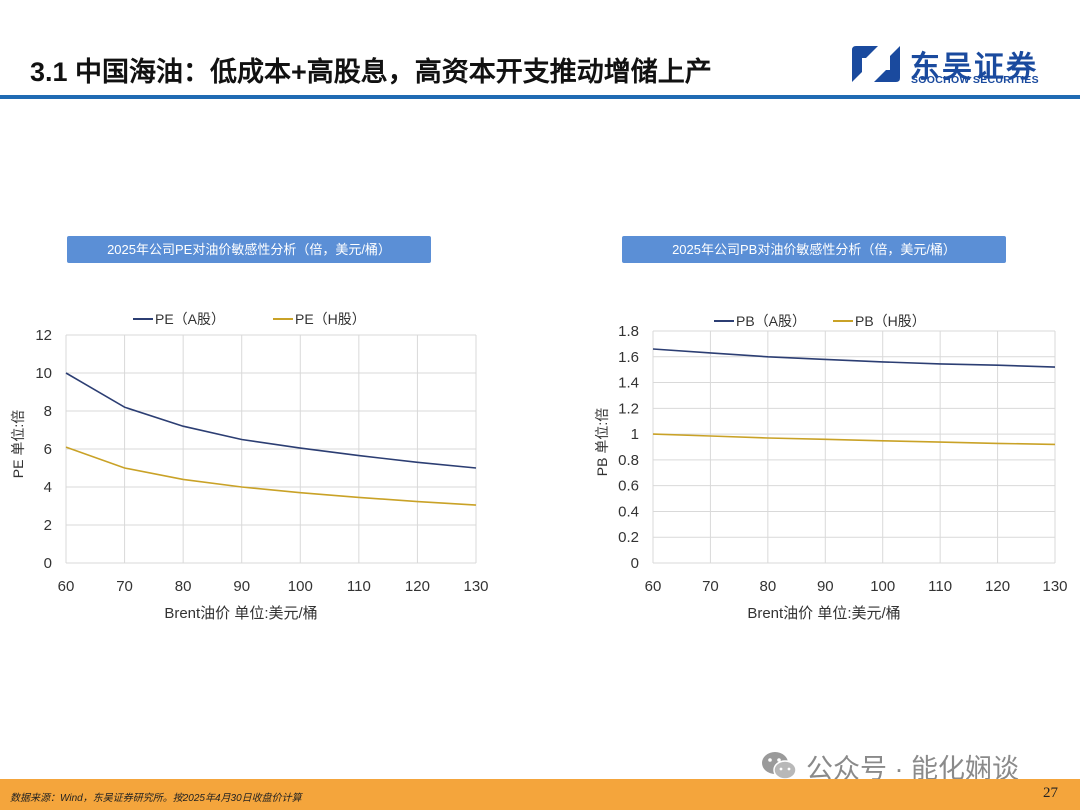 Image resolution: width=1080 pixels, height=810 pixels. Describe the element at coordinates (628, 537) in the screenshot. I see `pb-y-tick-label: 0.2` at that location.